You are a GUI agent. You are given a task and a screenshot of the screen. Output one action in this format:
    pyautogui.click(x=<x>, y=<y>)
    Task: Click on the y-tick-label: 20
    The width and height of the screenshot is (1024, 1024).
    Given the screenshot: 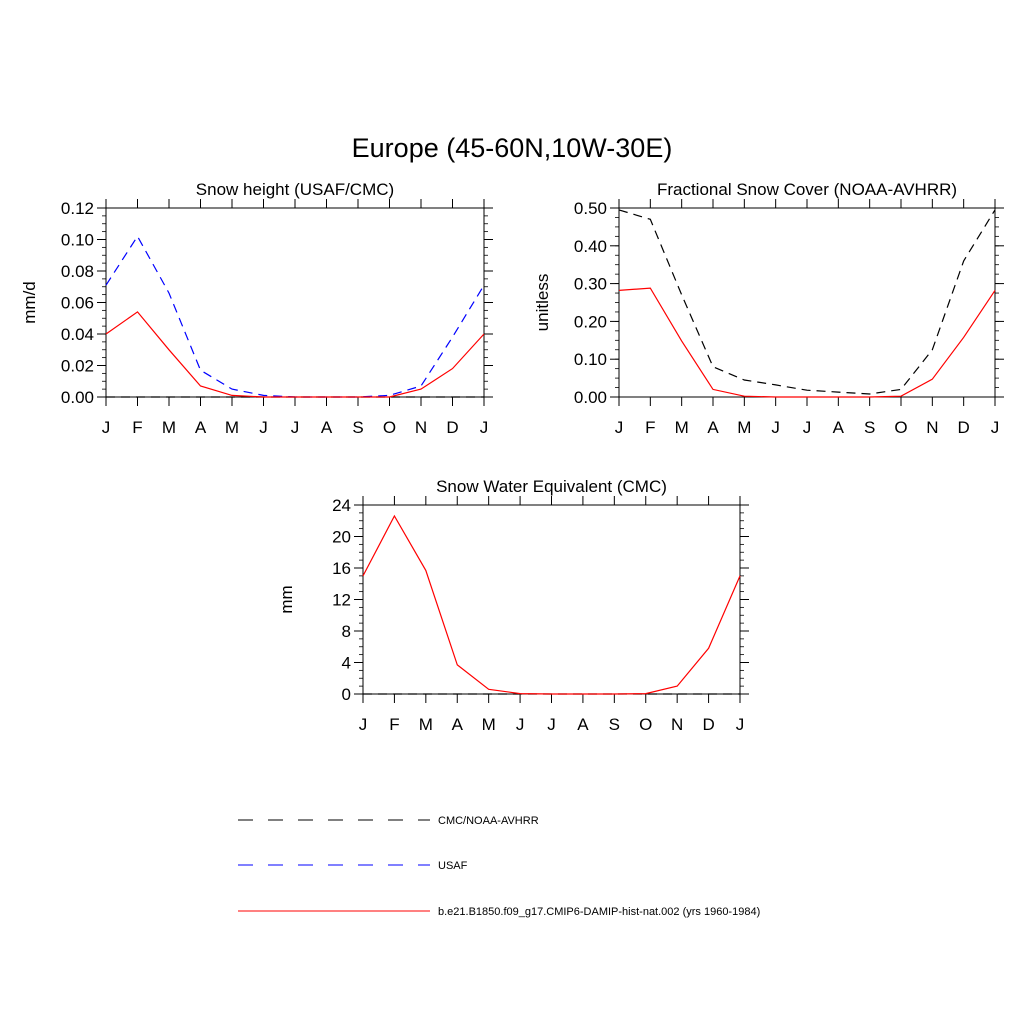 What is the action you would take?
    pyautogui.click(x=341, y=537)
    